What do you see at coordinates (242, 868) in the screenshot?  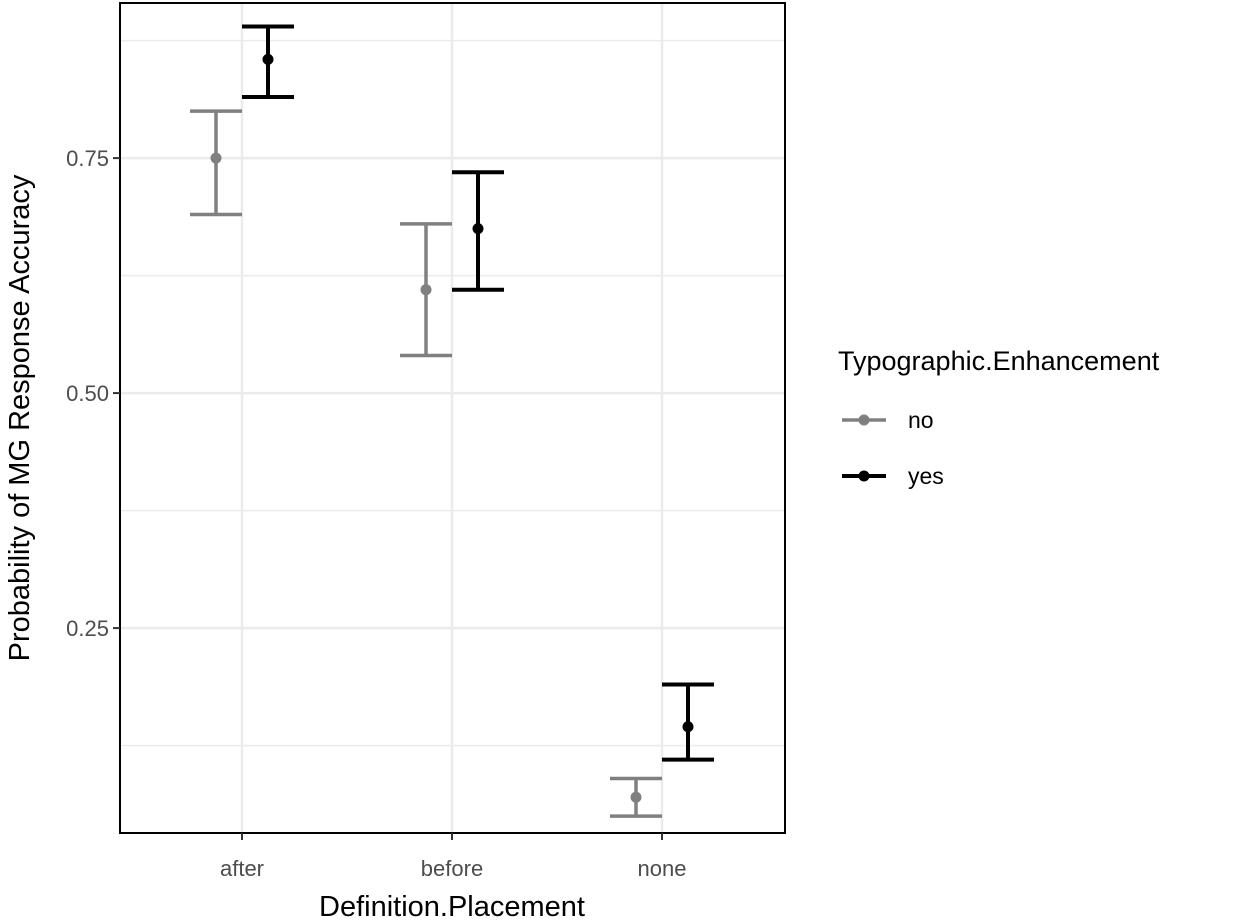 I see `x-tick-label: after` at bounding box center [242, 868].